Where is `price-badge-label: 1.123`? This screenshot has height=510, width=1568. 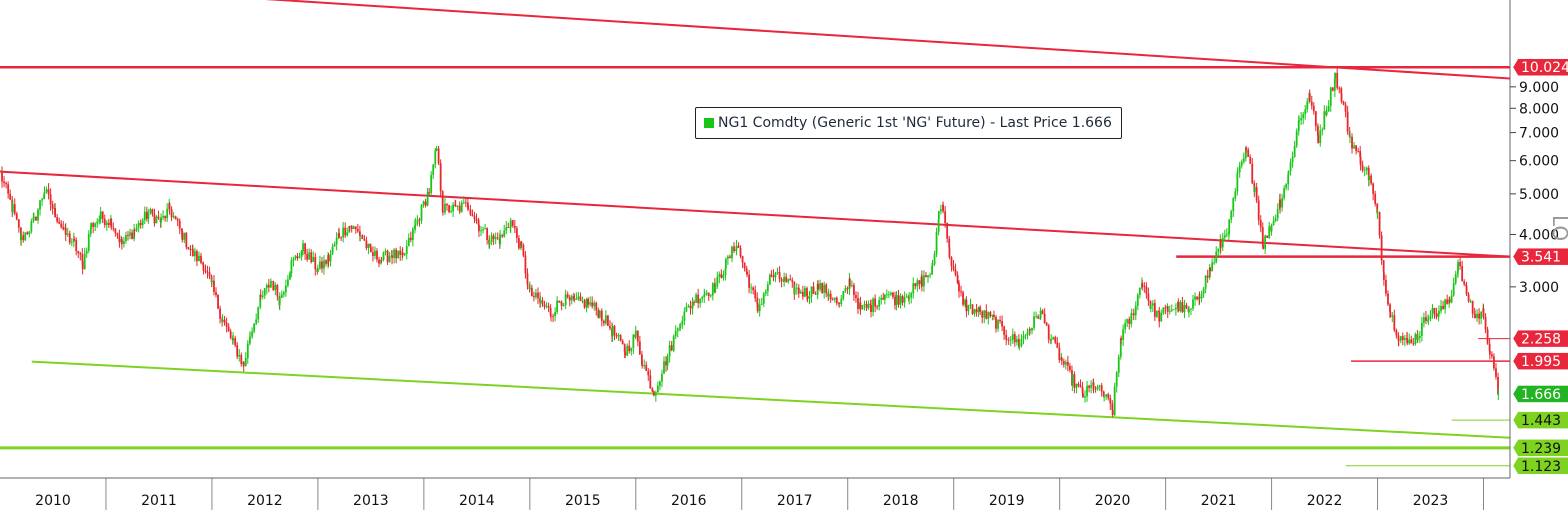
price-badge-label: 1.123 is located at coordinates (1541, 467).